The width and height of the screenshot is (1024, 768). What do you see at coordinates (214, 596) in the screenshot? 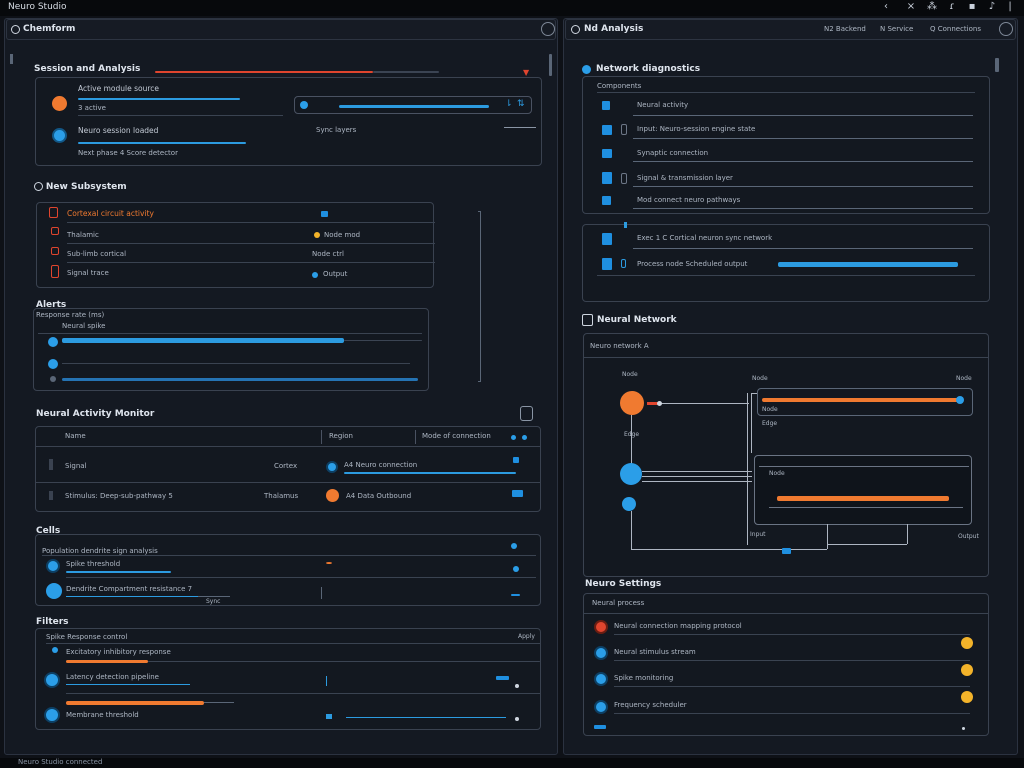
I see `cell-row-1-track` at bounding box center [214, 596].